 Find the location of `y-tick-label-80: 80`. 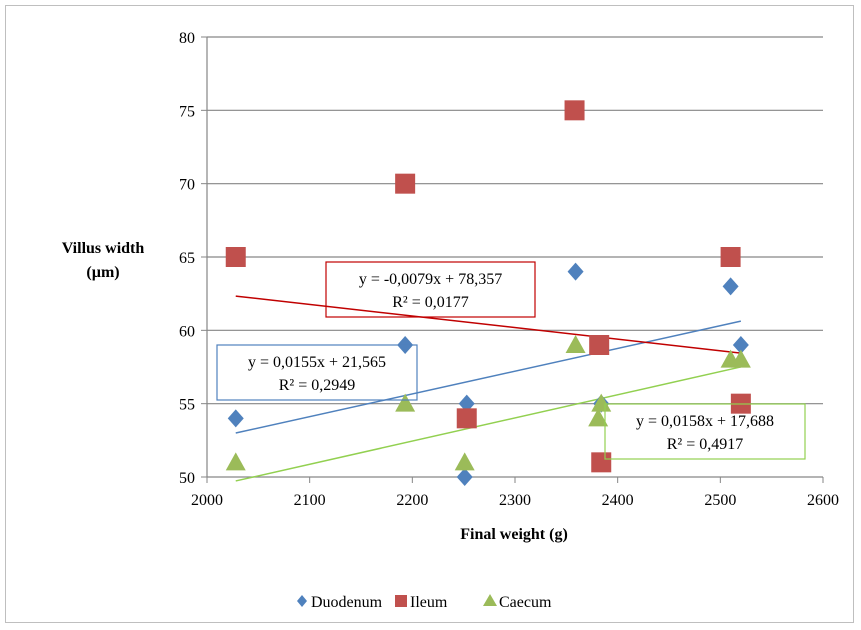

y-tick-label-80: 80 is located at coordinates (187, 38).